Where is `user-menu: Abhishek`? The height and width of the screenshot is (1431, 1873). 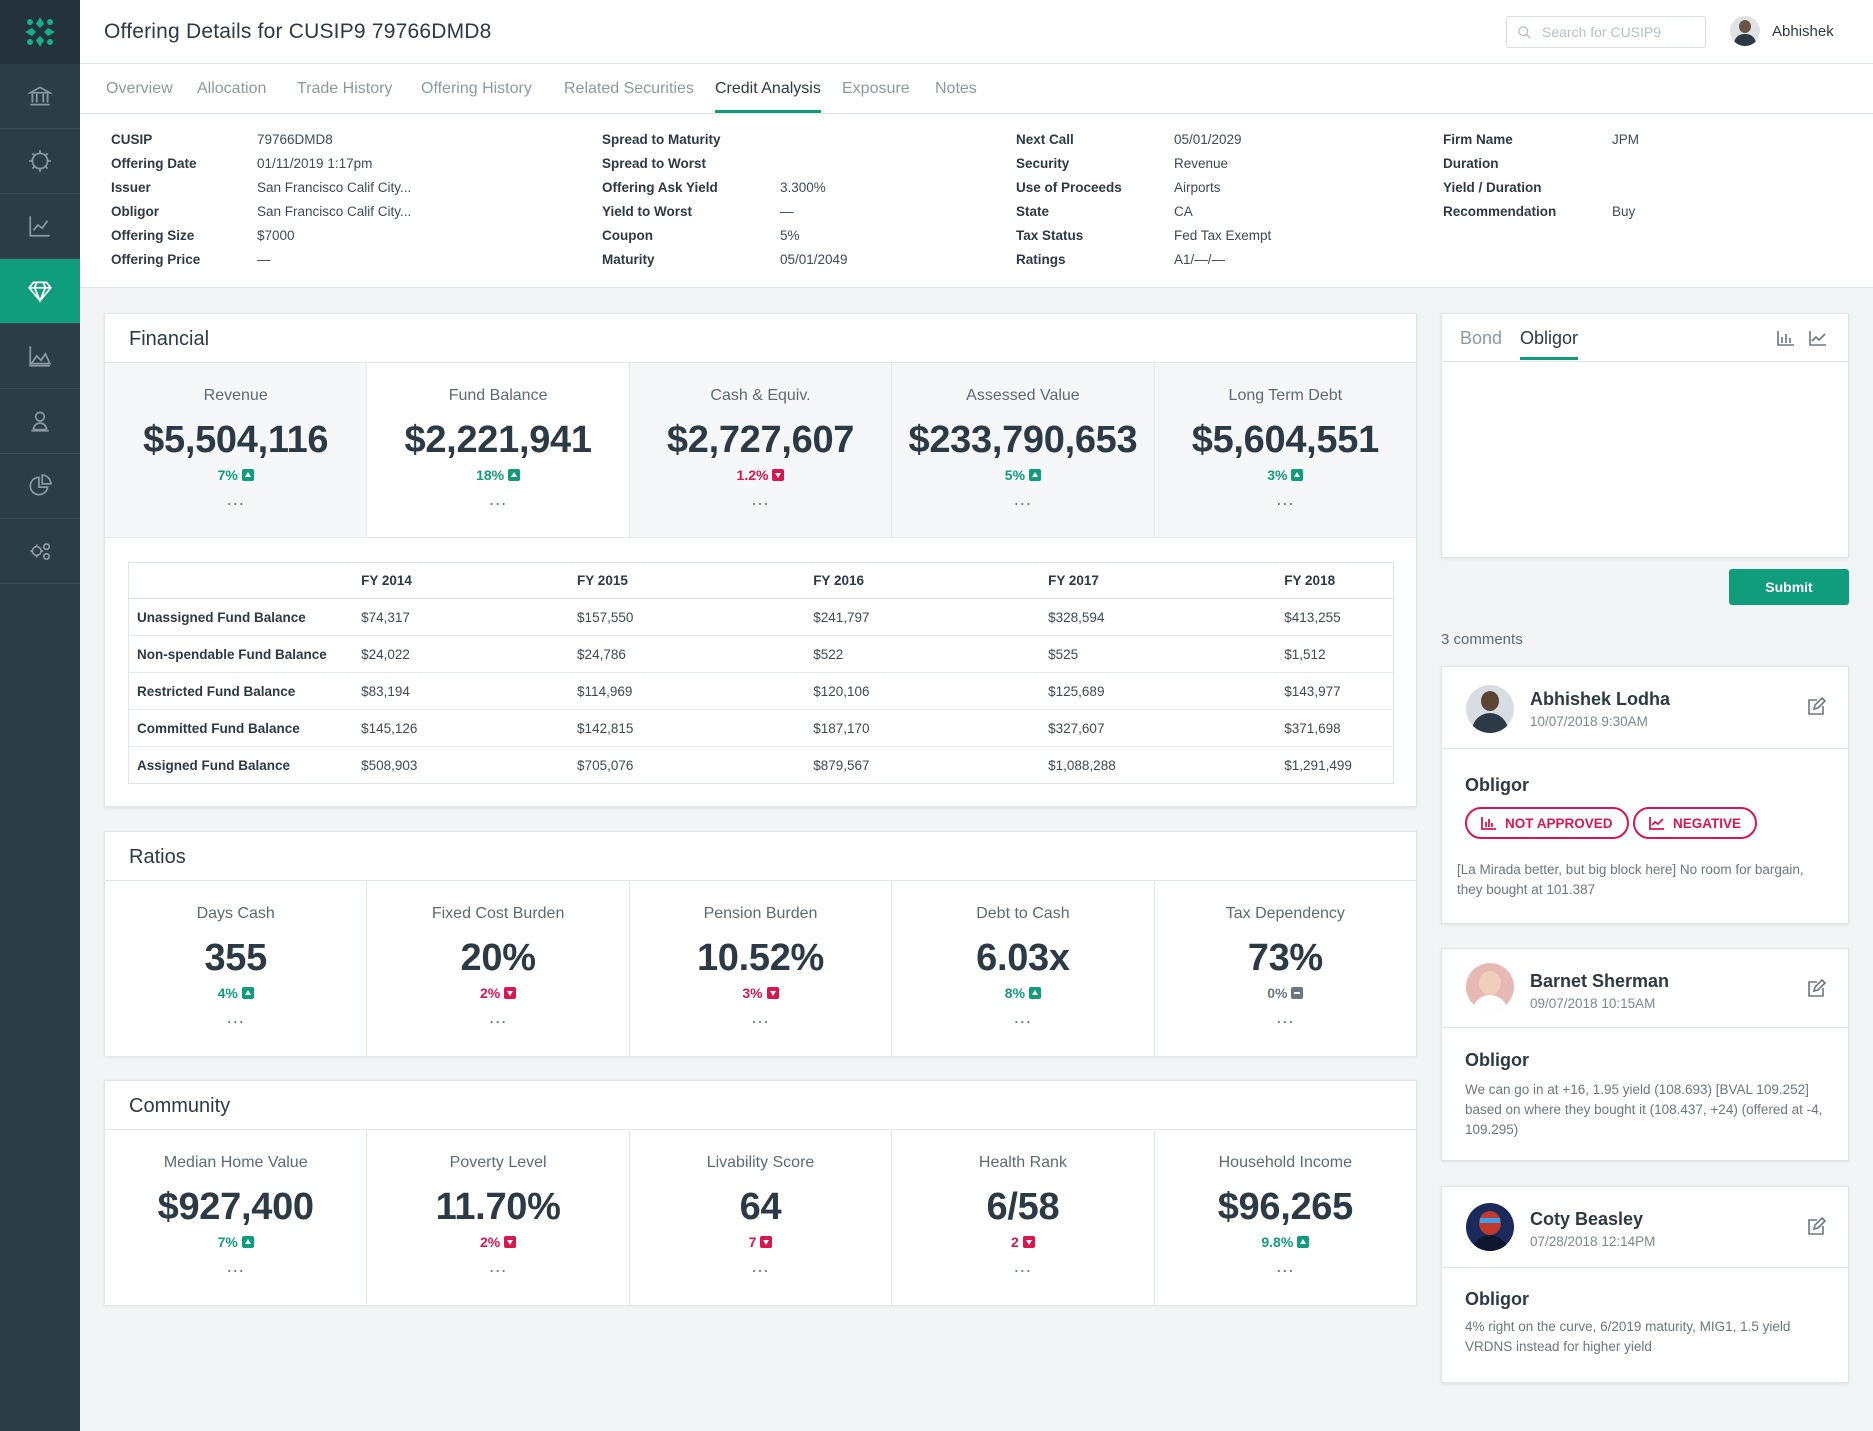 user-menu: Abhishek is located at coordinates (1782, 31).